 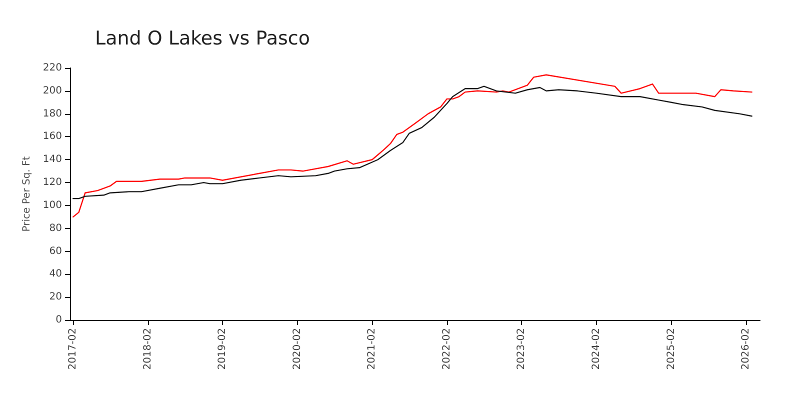 What do you see at coordinates (55, 251) in the screenshot?
I see `y-tick-label: 60` at bounding box center [55, 251].